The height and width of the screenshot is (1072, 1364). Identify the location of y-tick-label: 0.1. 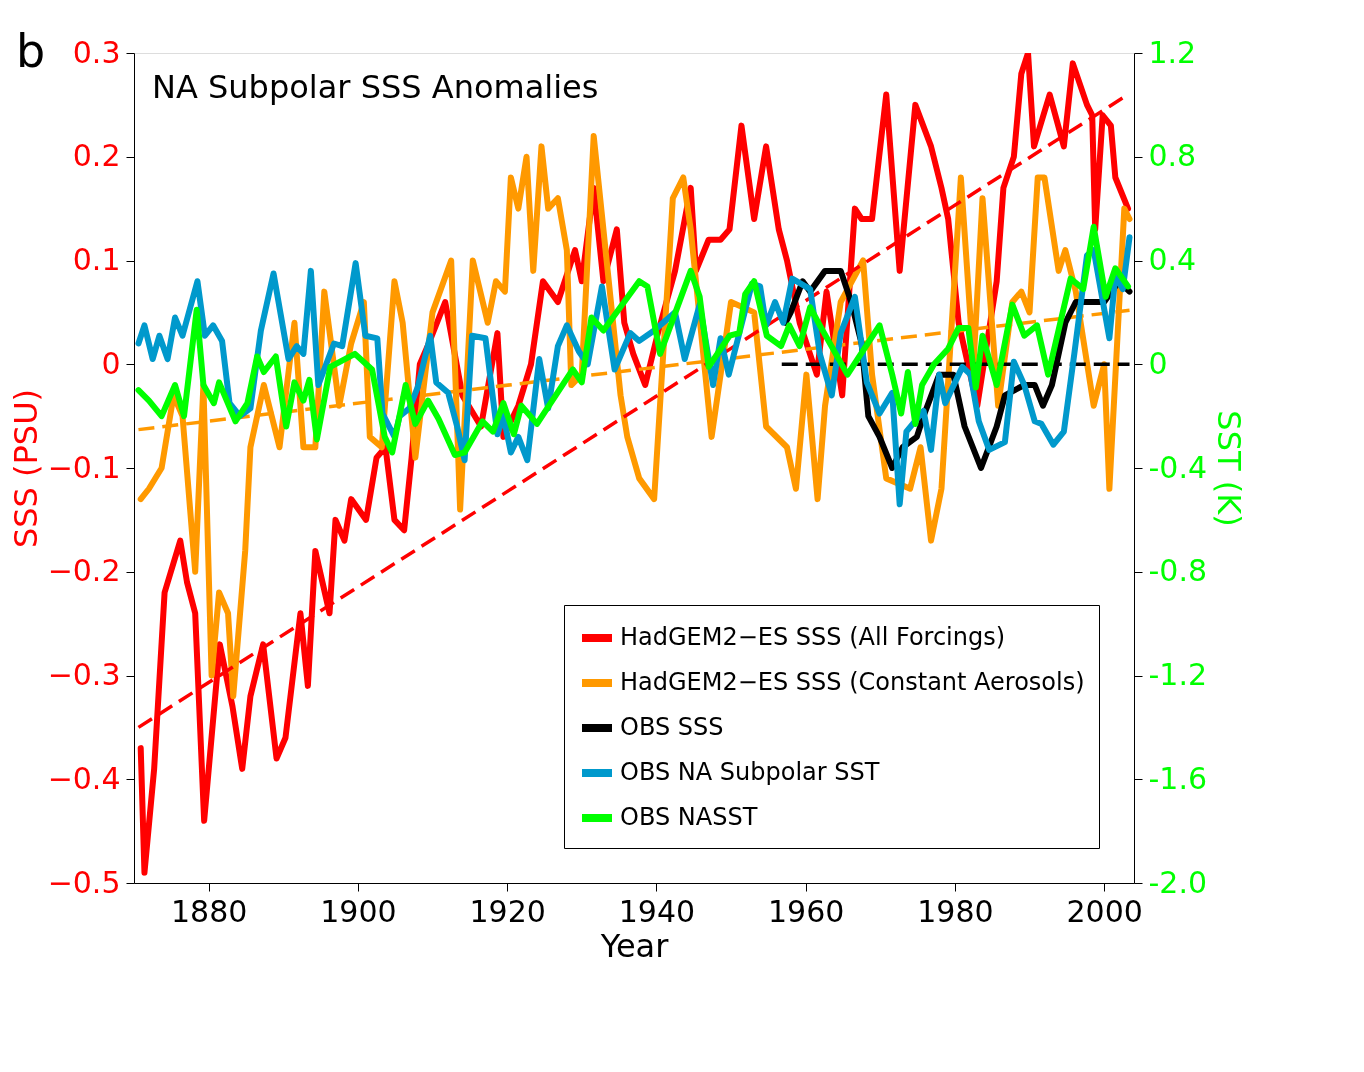
(96, 259).